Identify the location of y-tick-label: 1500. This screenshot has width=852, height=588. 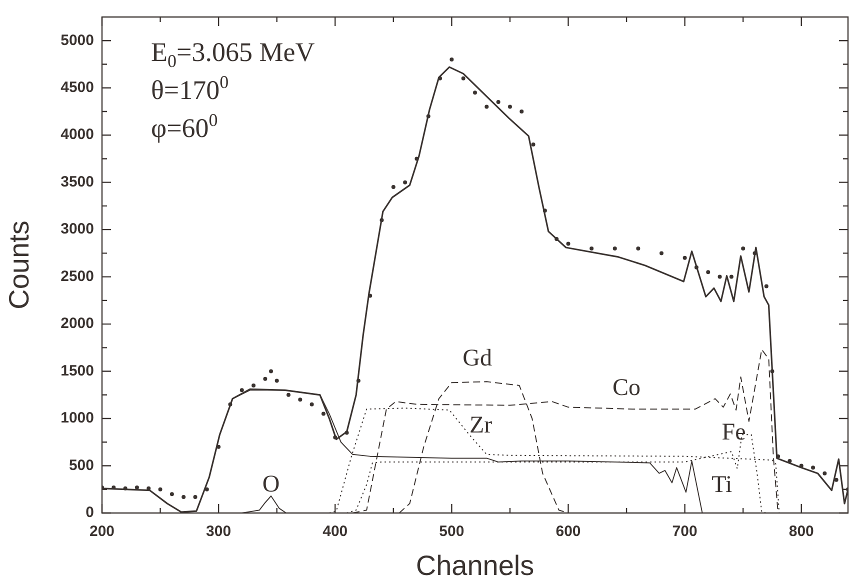
(77, 371).